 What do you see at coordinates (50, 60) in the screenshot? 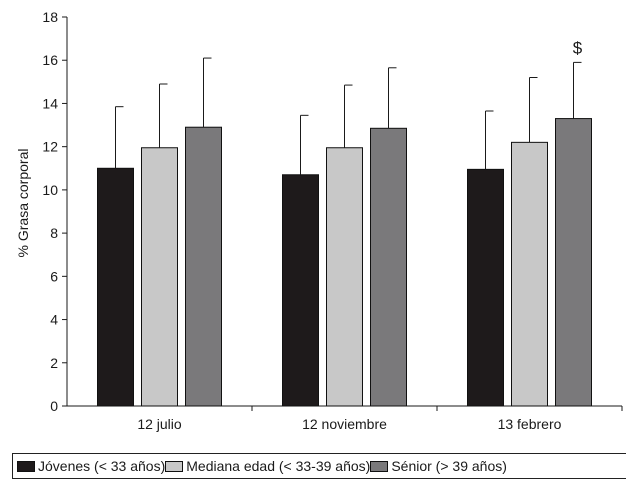
I see `y-tick-label: 16` at bounding box center [50, 60].